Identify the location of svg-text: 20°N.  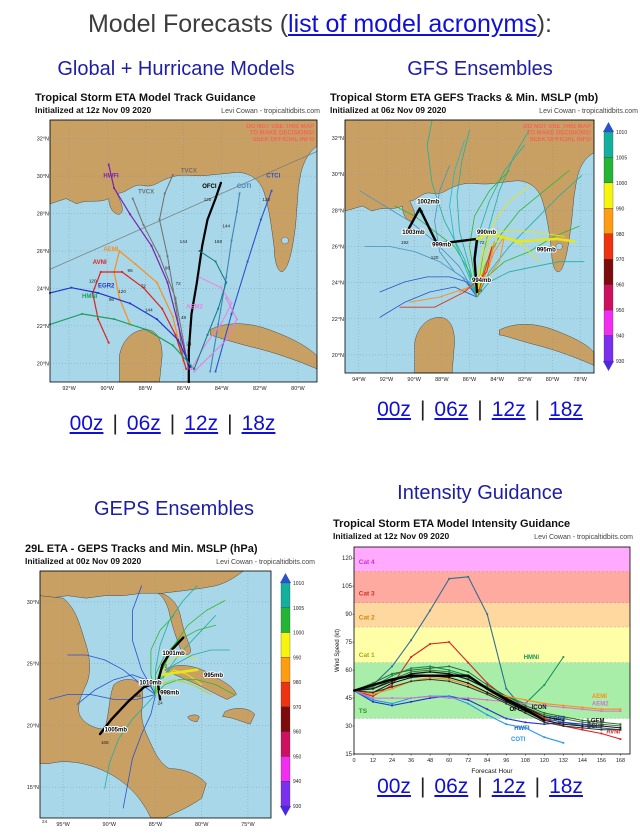
(338, 356).